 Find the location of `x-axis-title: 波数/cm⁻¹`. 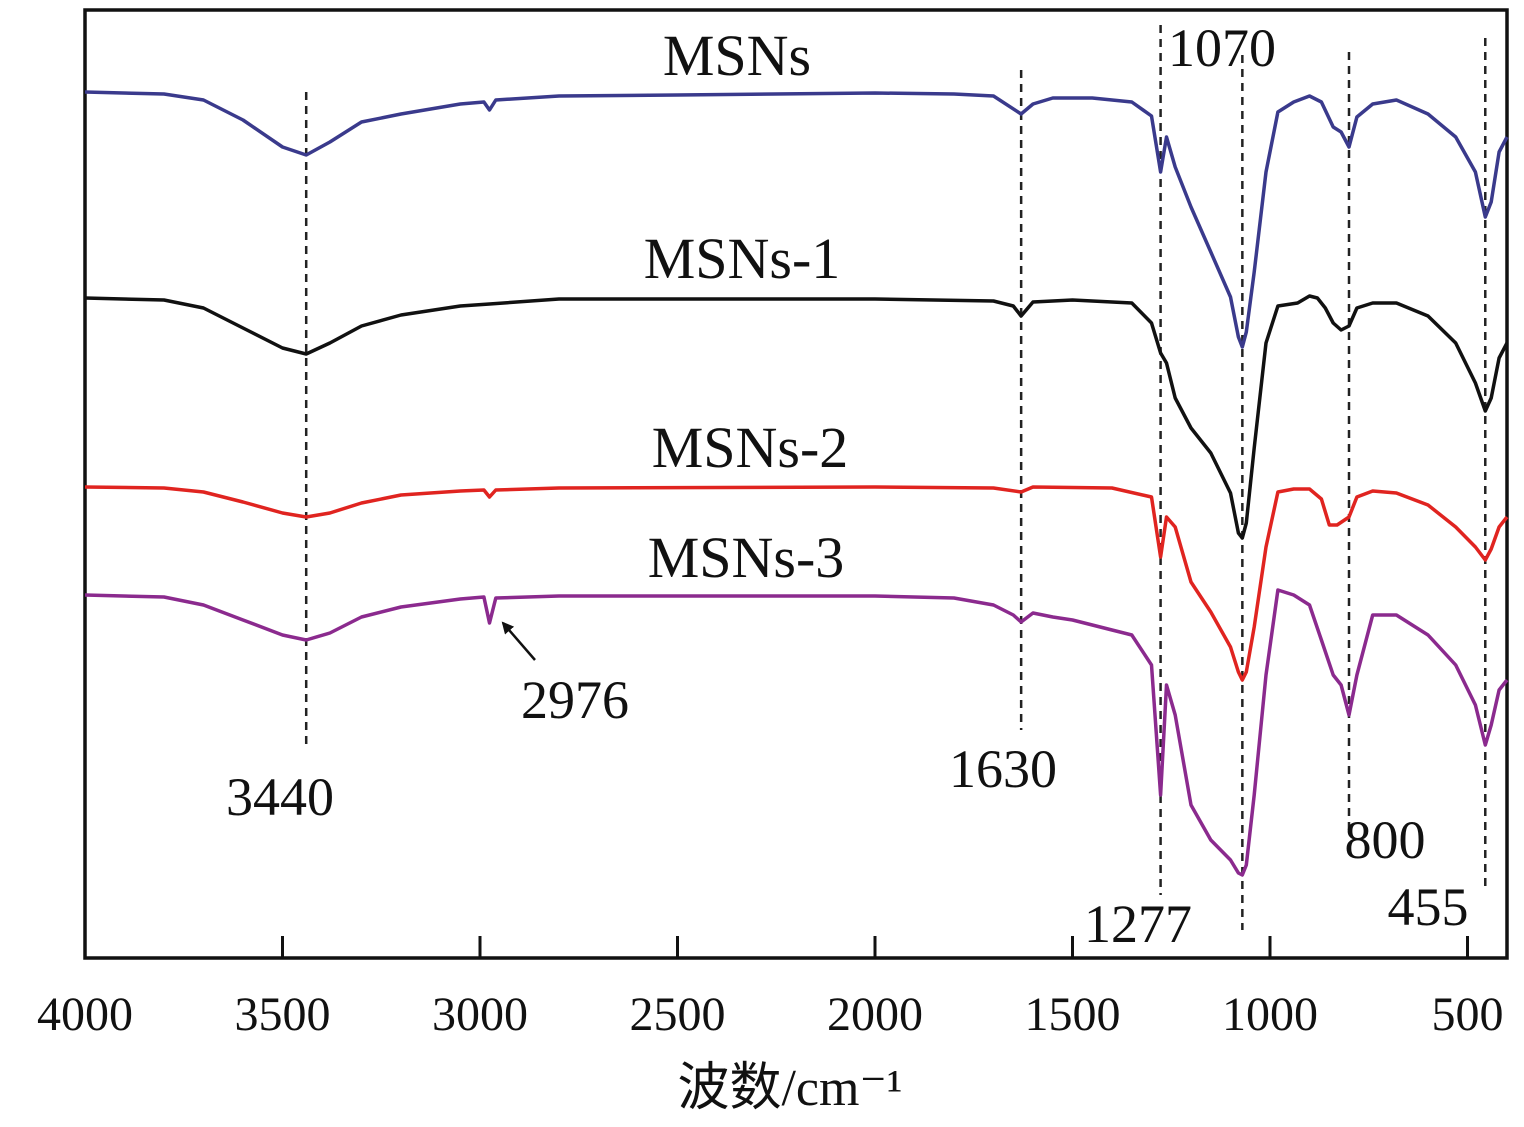

x-axis-title: 波数/cm⁻¹ is located at coordinates (789, 1088).